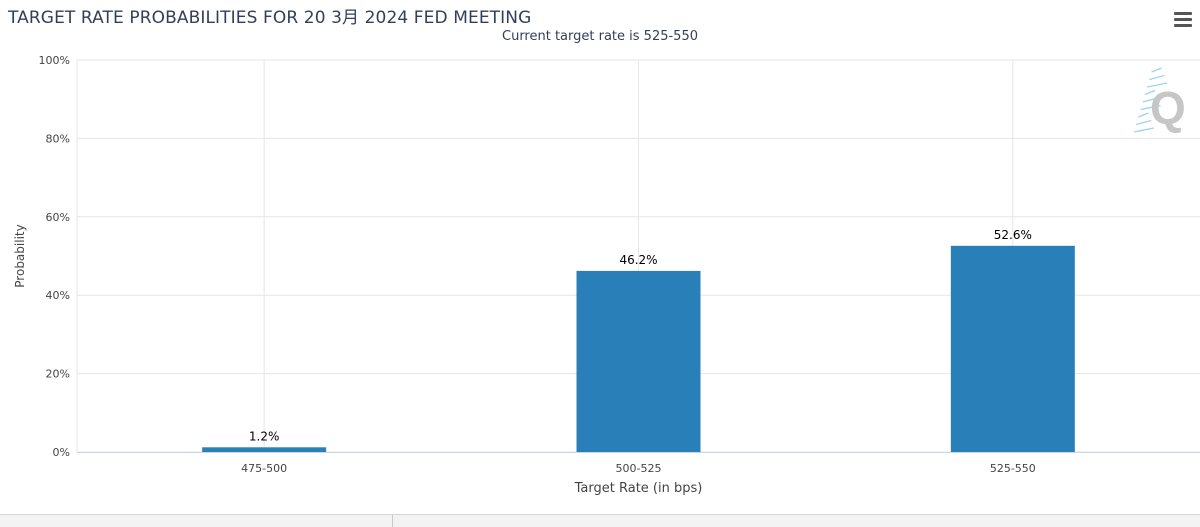 This screenshot has width=1200, height=527. What do you see at coordinates (638, 488) in the screenshot?
I see `x-axis-label: Target Rate (in bps)` at bounding box center [638, 488].